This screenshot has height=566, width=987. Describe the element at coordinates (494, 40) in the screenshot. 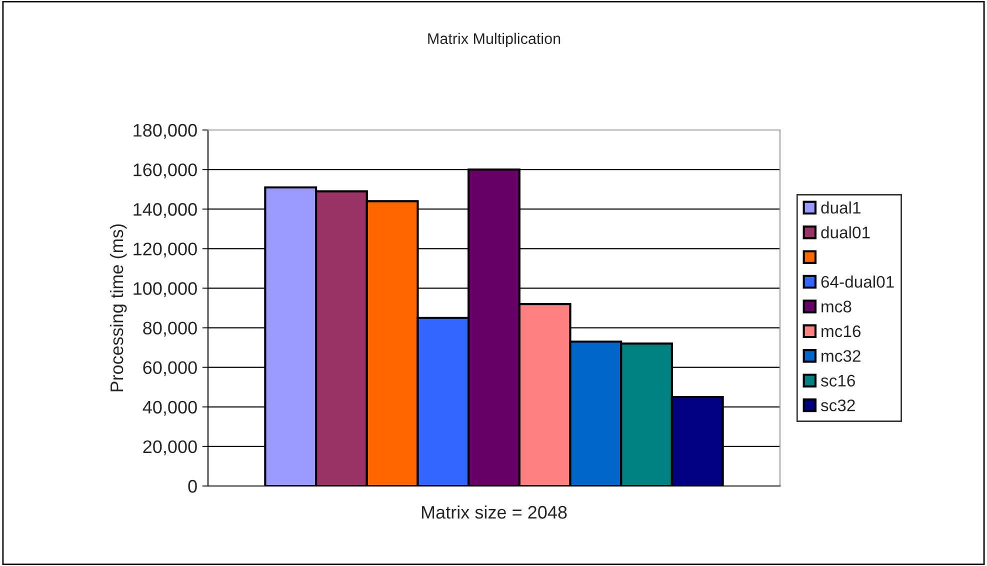

I see `chart-title: Matrix Multiplication` at that location.